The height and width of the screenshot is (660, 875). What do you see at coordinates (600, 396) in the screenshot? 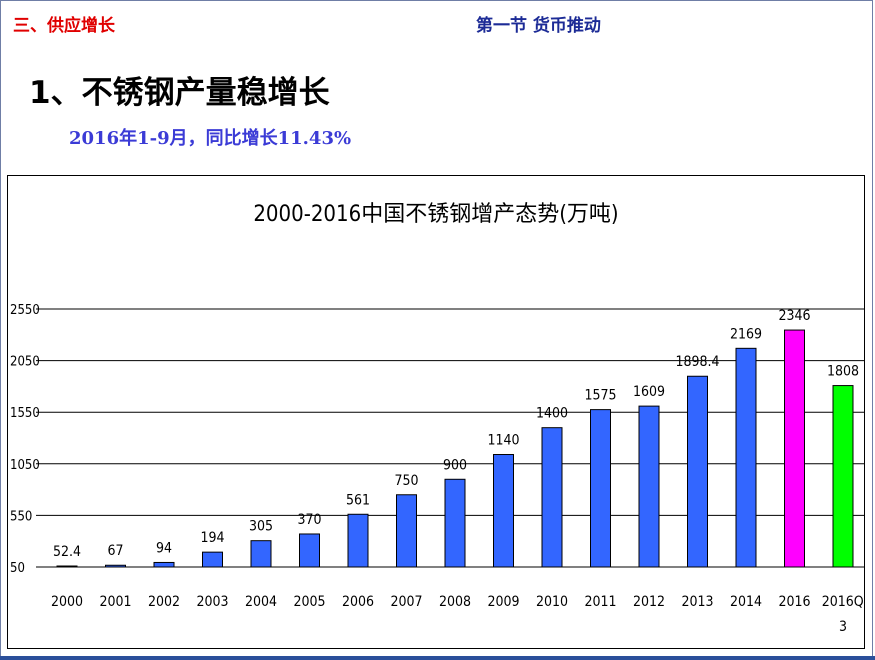
I see `value-label: 1575` at bounding box center [600, 396].